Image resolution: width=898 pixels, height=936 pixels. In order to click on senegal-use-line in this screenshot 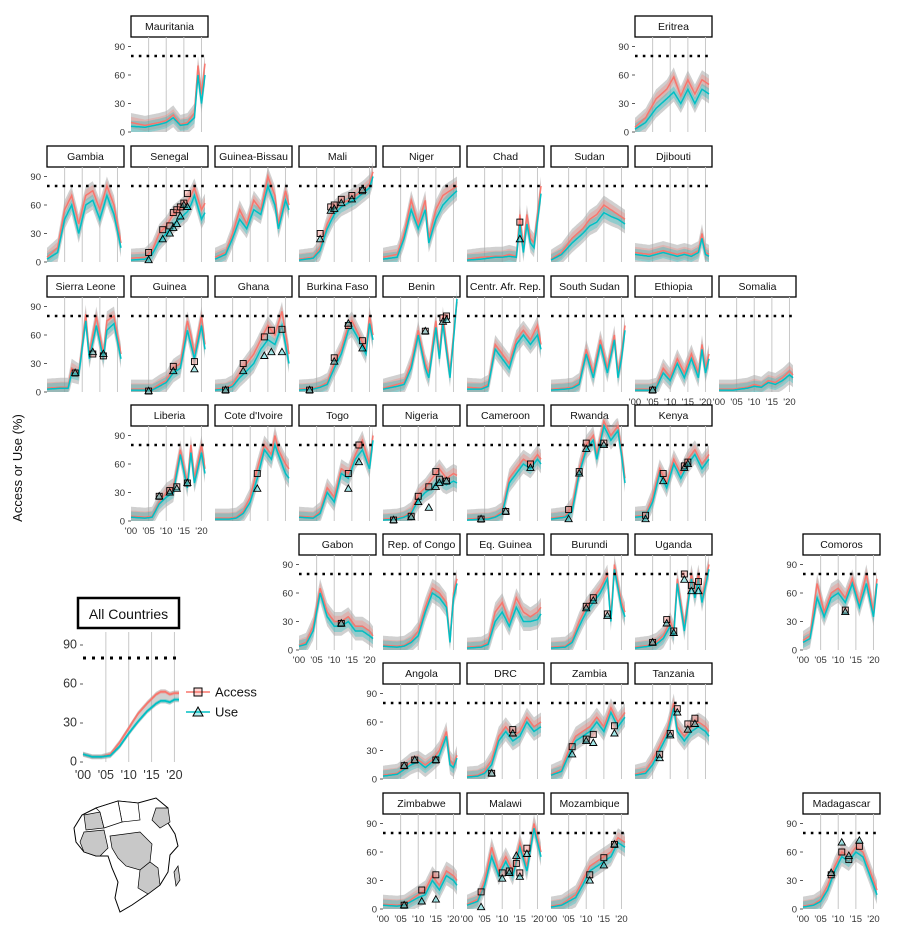, I will do `click(168, 227)`.